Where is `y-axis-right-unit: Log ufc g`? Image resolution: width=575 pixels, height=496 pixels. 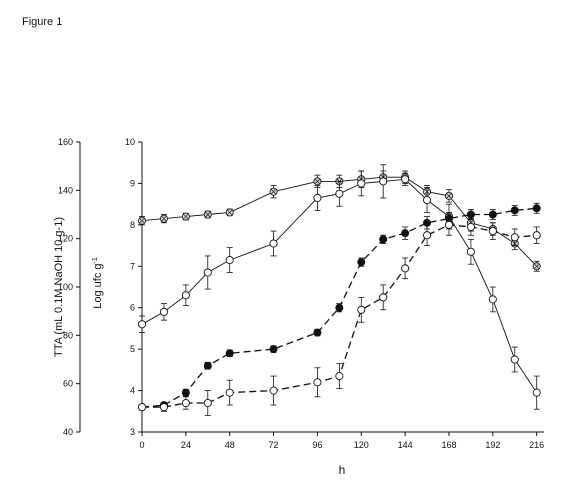 y-axis-right-unit: Log ufc g is located at coordinates (98, 285).